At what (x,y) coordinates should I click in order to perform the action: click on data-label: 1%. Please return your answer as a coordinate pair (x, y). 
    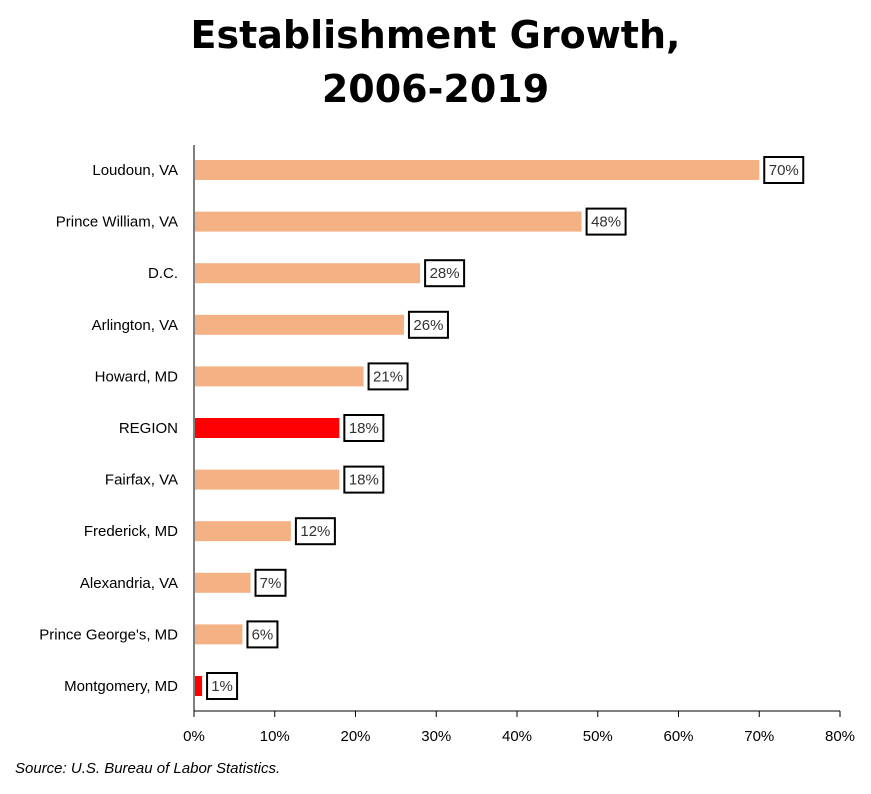
    Looking at the image, I should click on (222, 686).